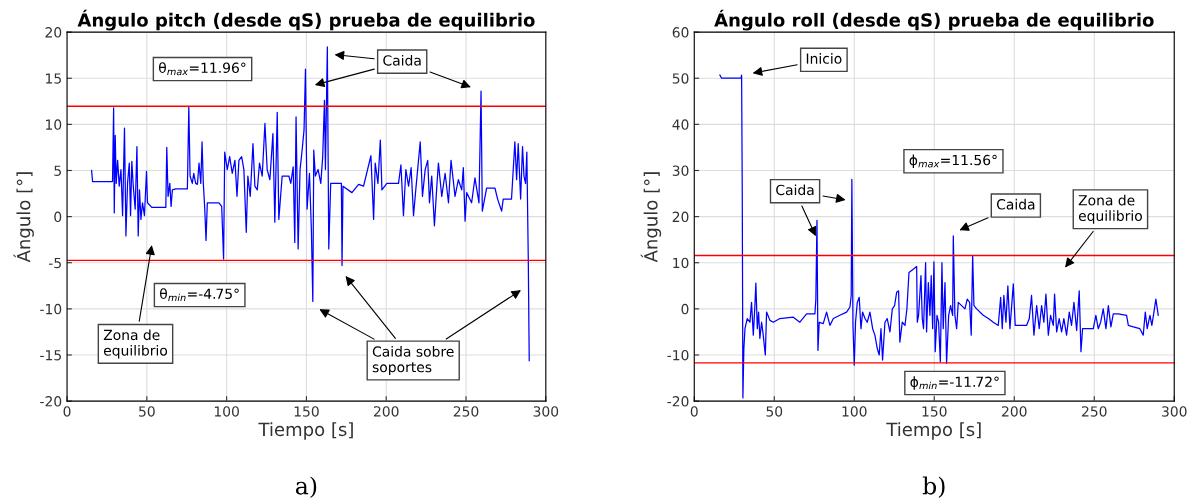 This screenshot has width=1197, height=502. I want to click on text: b), so click(933, 487).